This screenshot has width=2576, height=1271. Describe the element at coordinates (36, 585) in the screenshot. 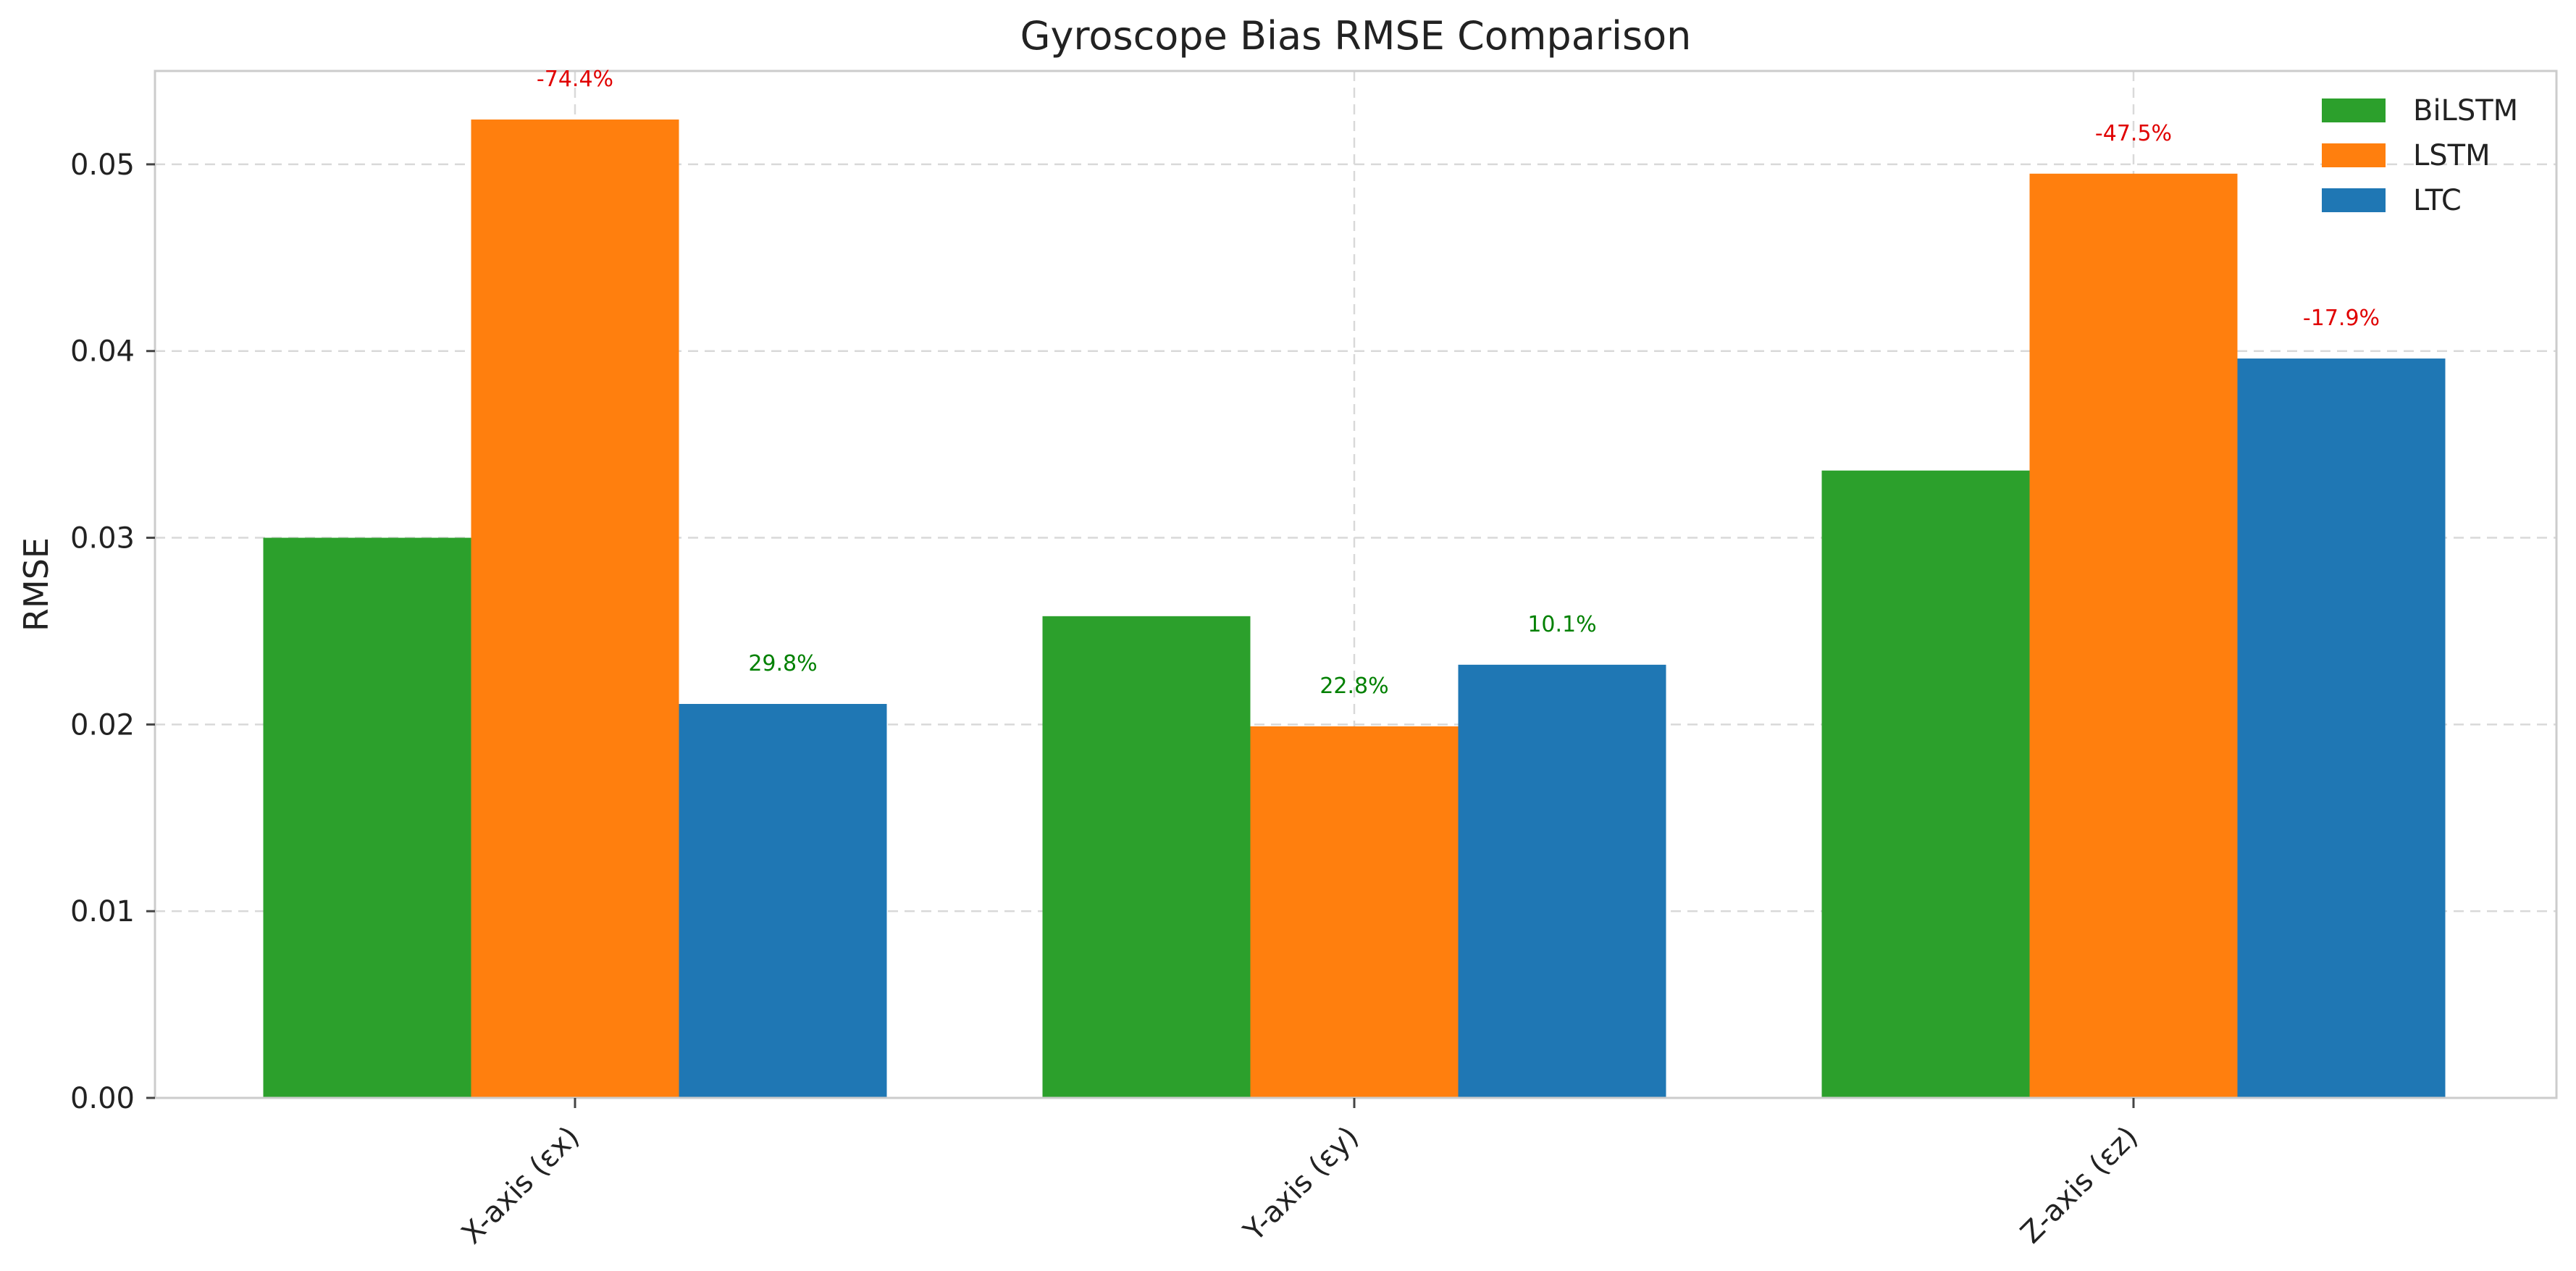

I see `y-axis-title: RMSE` at that location.